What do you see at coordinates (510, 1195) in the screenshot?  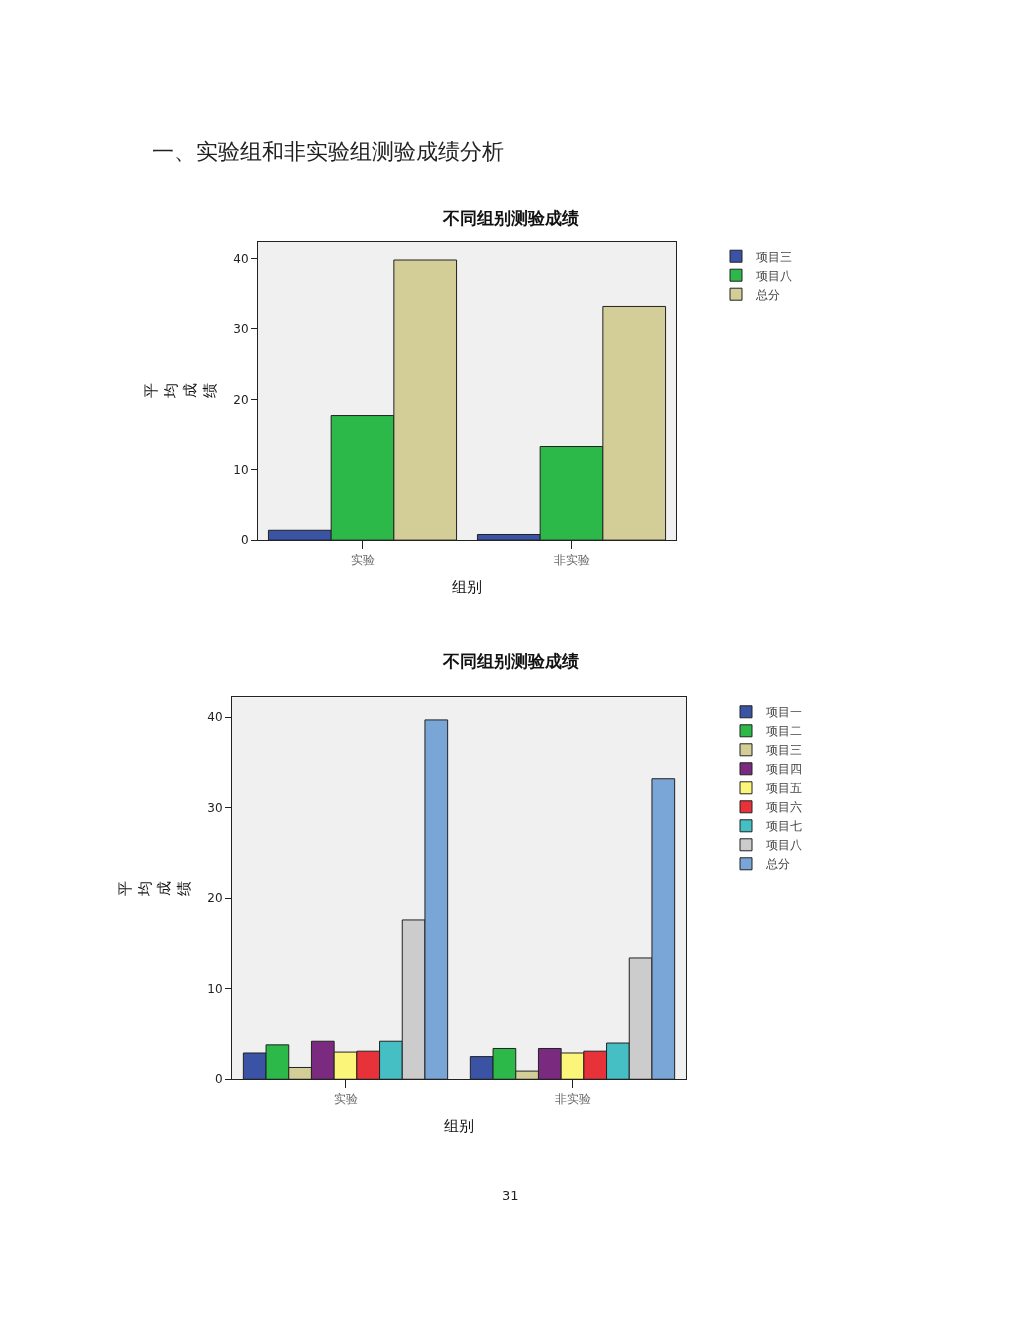 I see `text: 31` at bounding box center [510, 1195].